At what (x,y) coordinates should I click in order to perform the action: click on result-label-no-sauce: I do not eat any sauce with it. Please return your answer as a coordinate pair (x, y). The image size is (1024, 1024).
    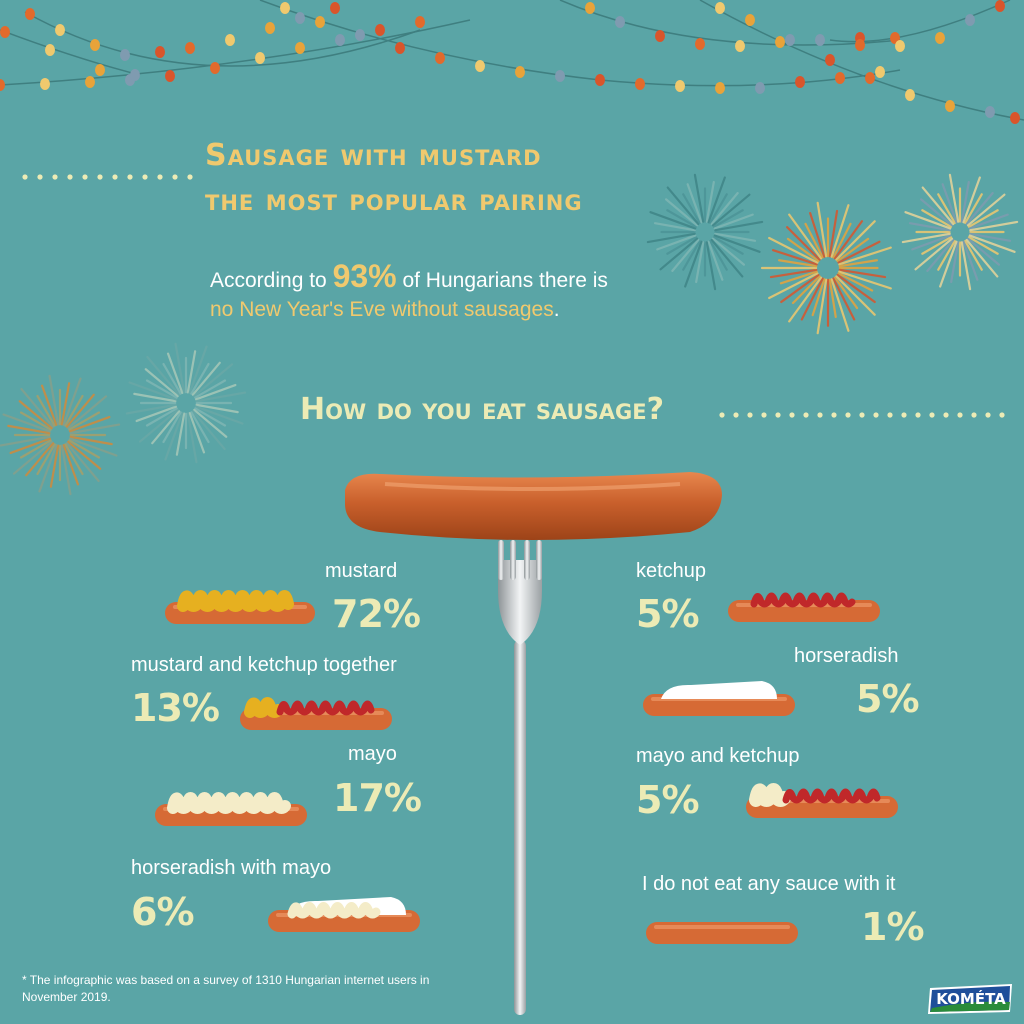
    Looking at the image, I should click on (769, 884).